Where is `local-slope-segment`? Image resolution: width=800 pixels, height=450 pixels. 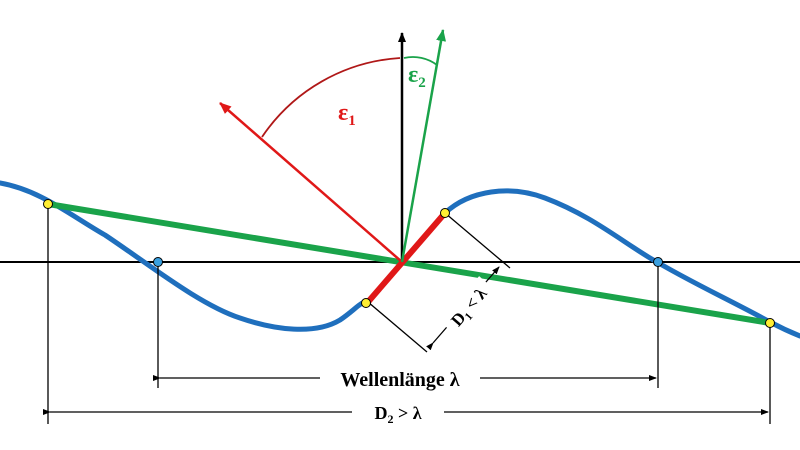
local-slope-segment is located at coordinates (406, 257).